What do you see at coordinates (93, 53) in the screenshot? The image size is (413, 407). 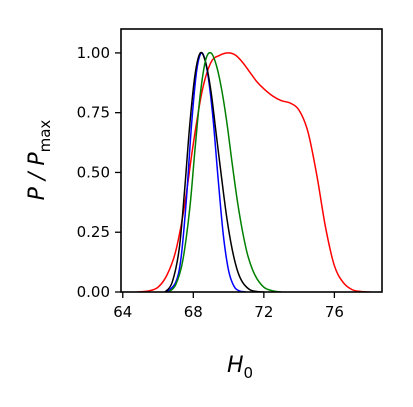 I see `y-tick-label: 1.00` at bounding box center [93, 53].